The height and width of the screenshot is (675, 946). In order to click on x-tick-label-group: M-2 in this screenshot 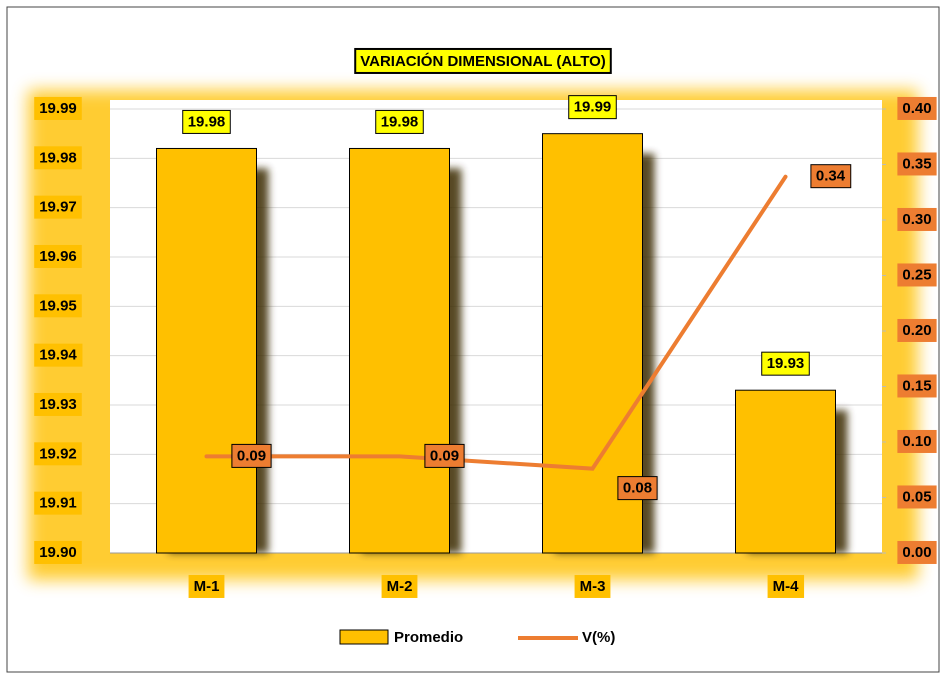, I will do `click(399, 586)`.